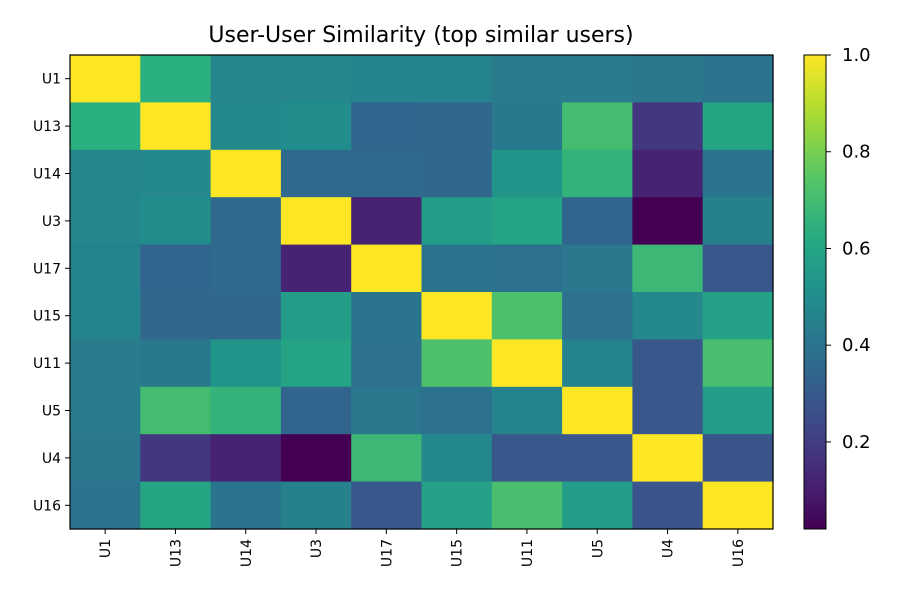 Image resolution: width=900 pixels, height=600 pixels. Describe the element at coordinates (597, 505) in the screenshot. I see `heatmap-cell-U16-U5` at that location.